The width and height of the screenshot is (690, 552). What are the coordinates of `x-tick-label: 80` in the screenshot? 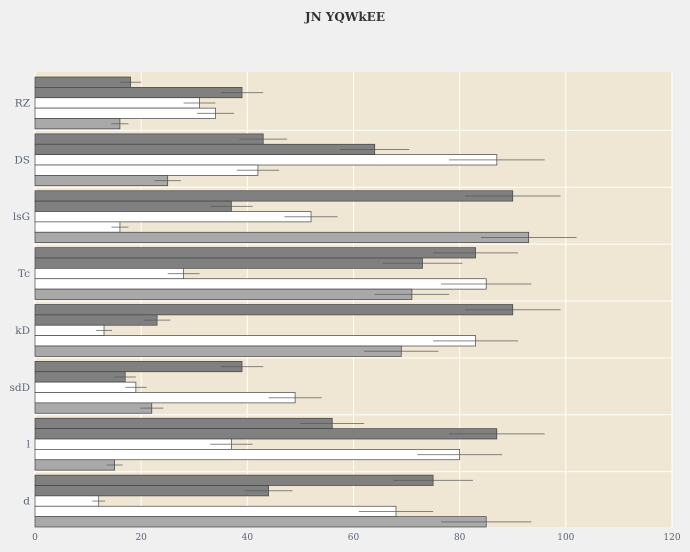 It's located at (460, 538).